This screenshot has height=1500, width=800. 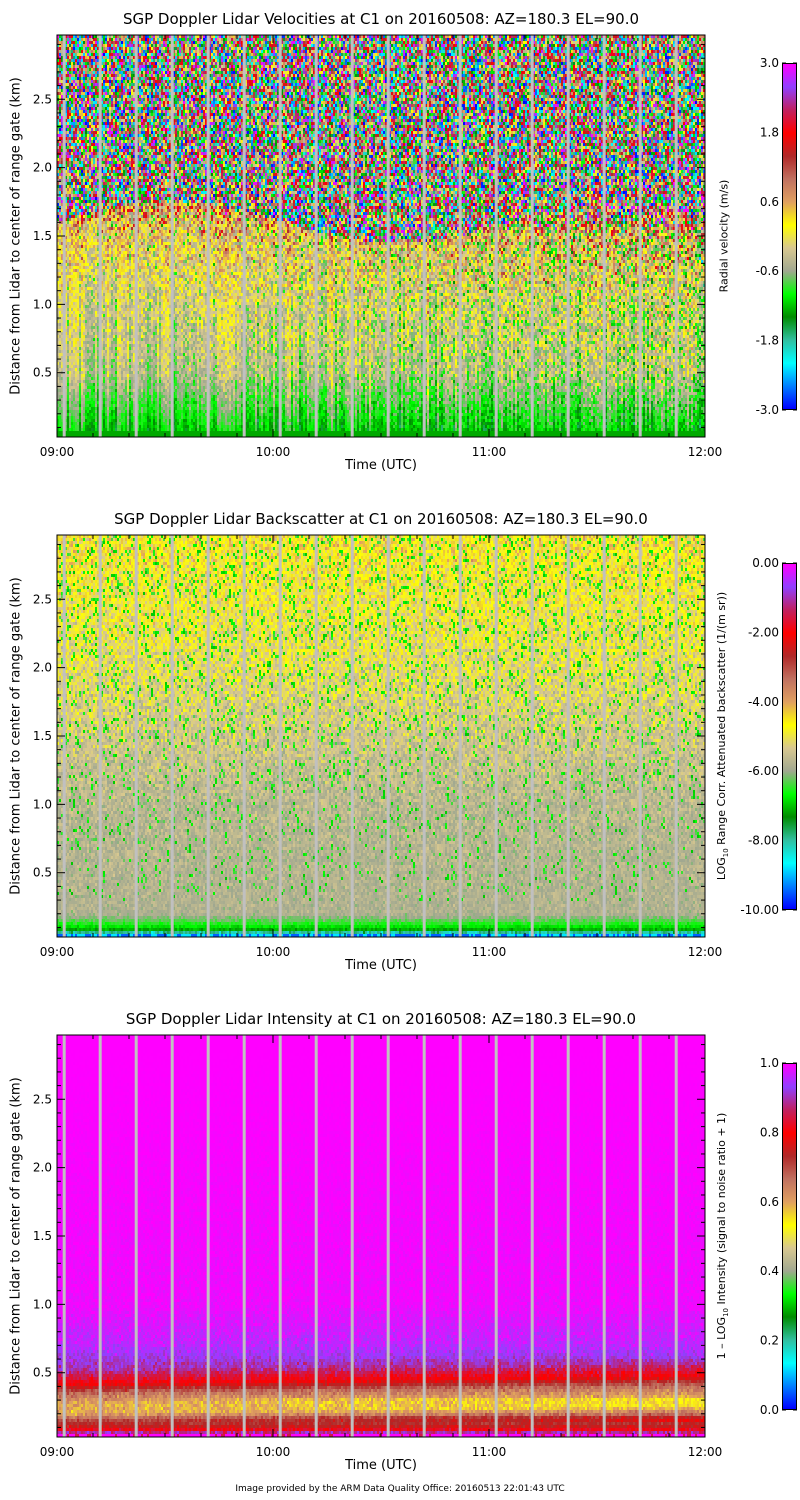 I want to click on colorbar-tick-label: -0.6, so click(x=767, y=271).